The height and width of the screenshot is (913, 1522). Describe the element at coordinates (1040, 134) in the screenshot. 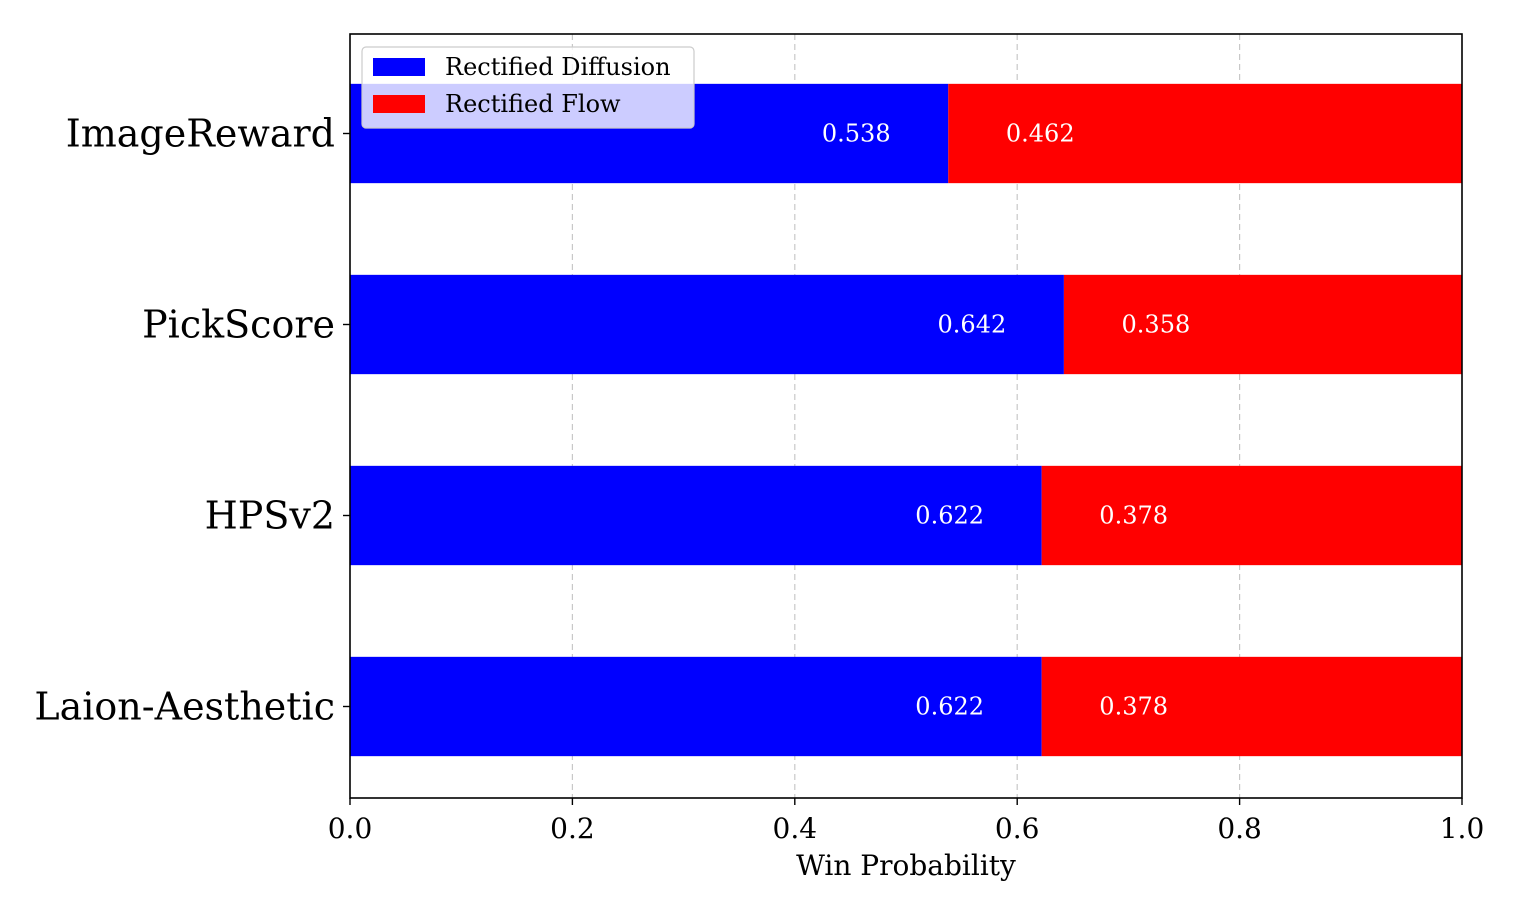

I see `bar-value-label: 0.462` at that location.